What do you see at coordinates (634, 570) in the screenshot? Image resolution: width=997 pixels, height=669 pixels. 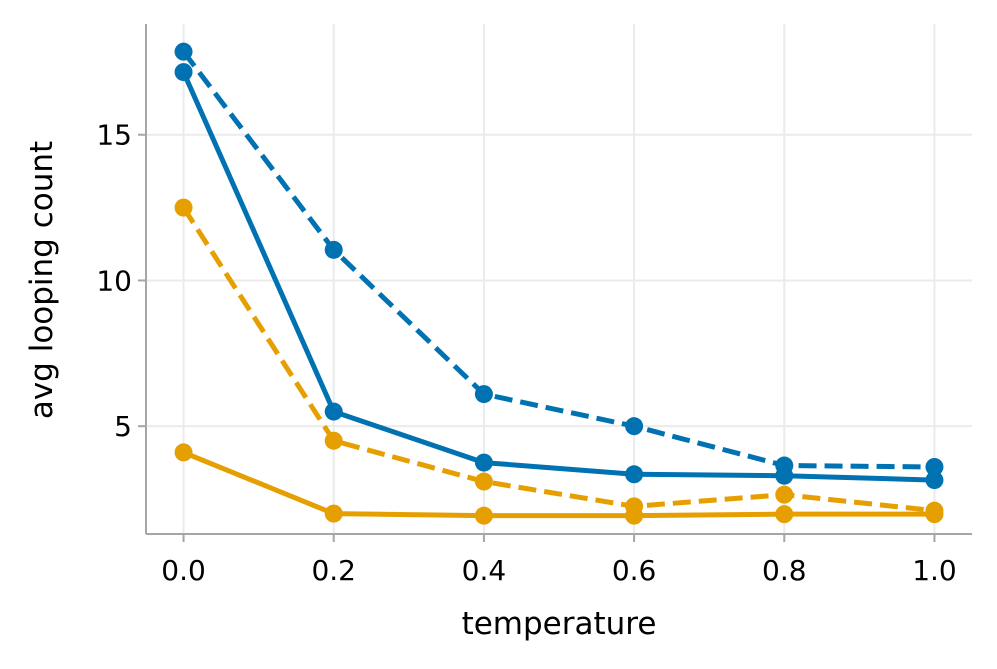 I see `x-tick-label: 0.6` at bounding box center [634, 570].